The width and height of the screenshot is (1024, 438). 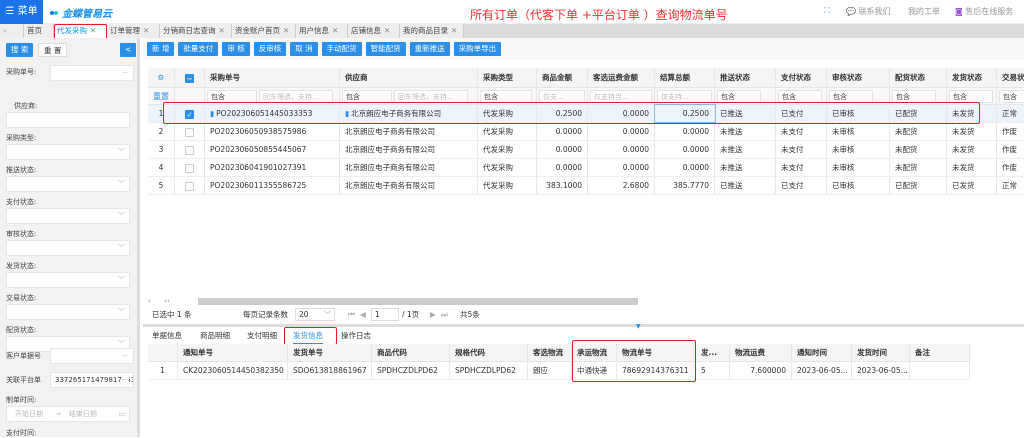 I want to click on toolbar-button-3: 反审核, so click(x=270, y=49).